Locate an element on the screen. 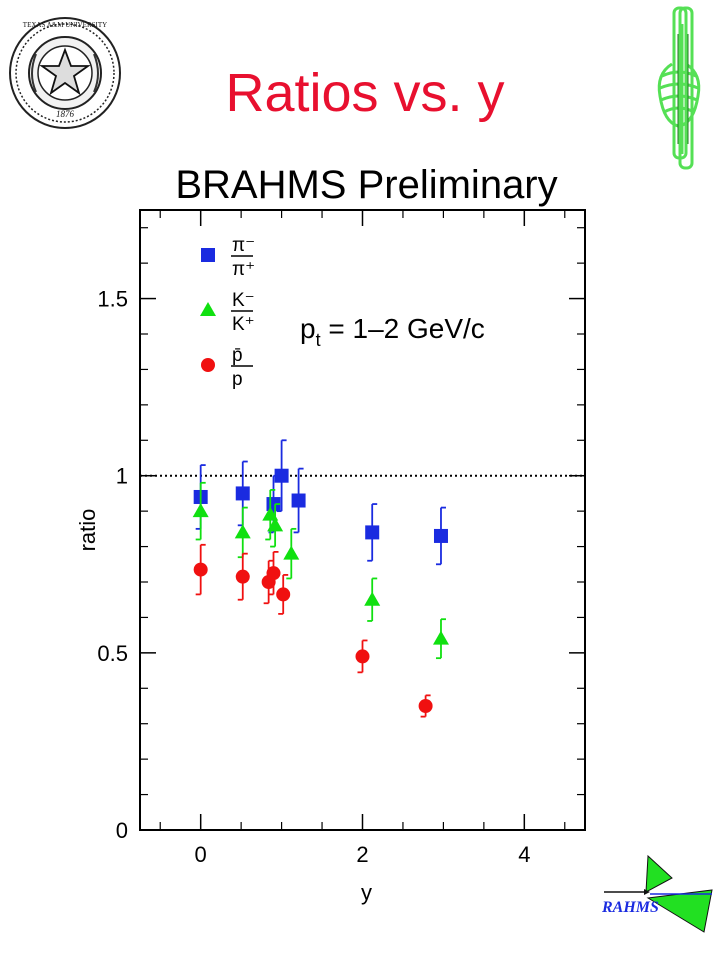 The width and height of the screenshot is (720, 960). legend-label-denominator: K⁺ is located at coordinates (243, 324).